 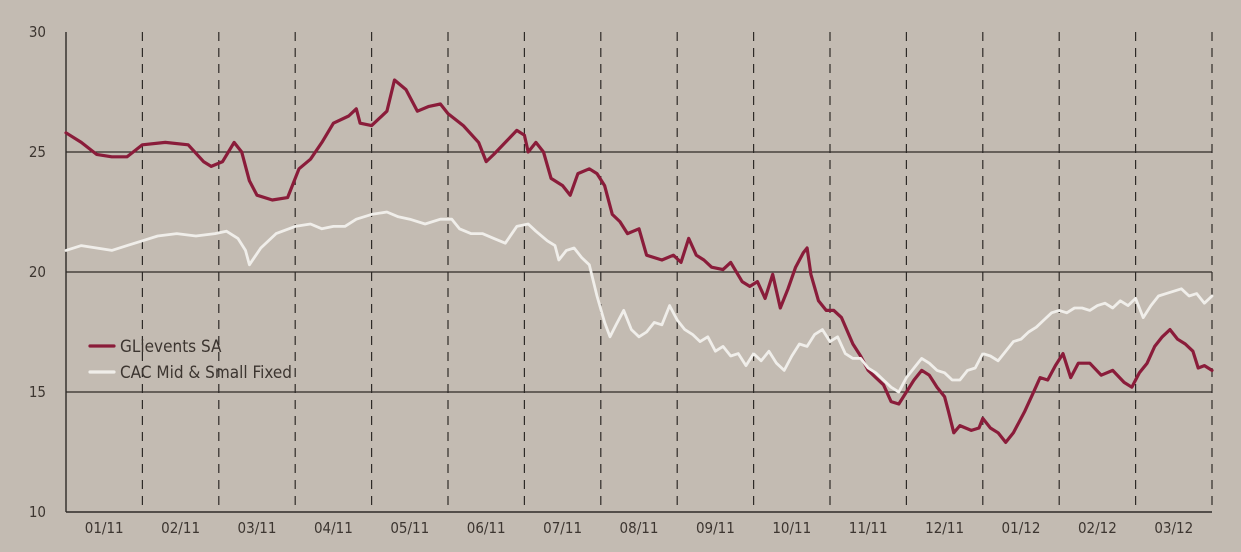 I want to click on legend-label: GLievents SA, so click(x=171, y=347).